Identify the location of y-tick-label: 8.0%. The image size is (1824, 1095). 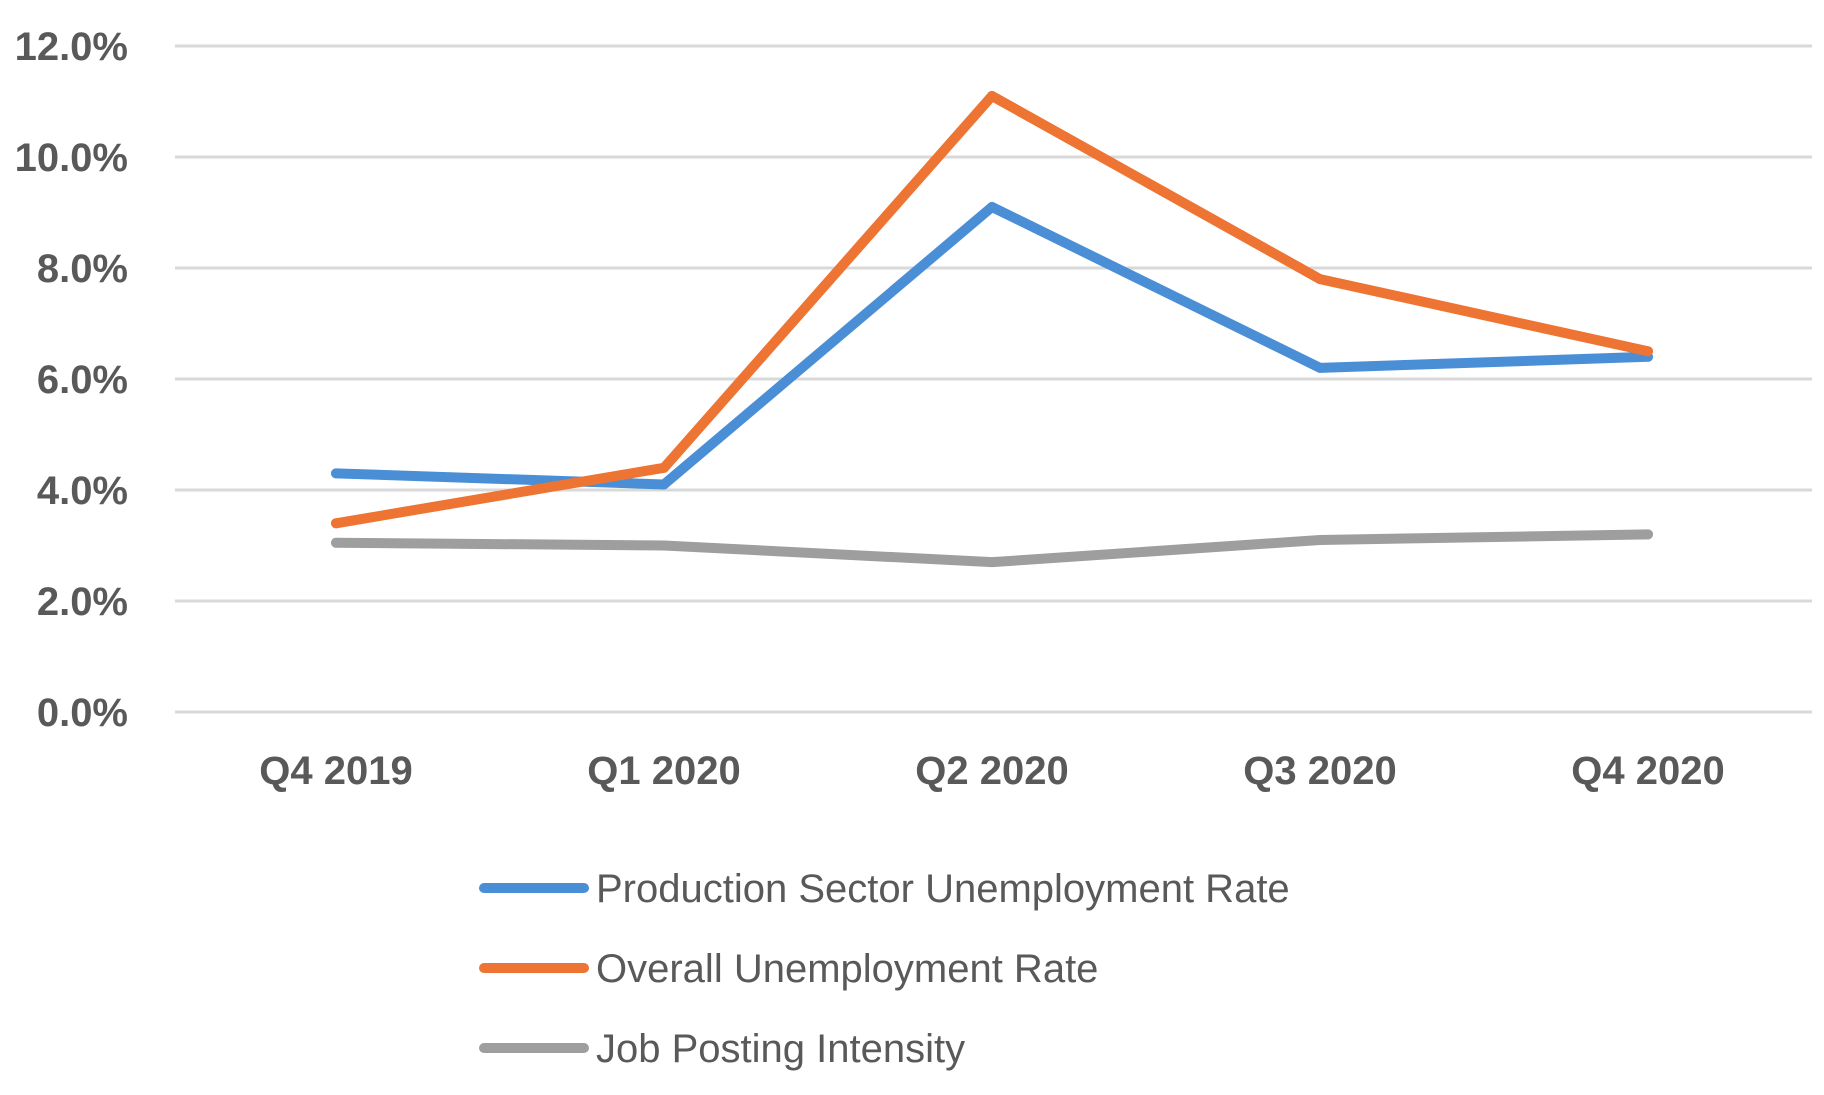
(82, 269).